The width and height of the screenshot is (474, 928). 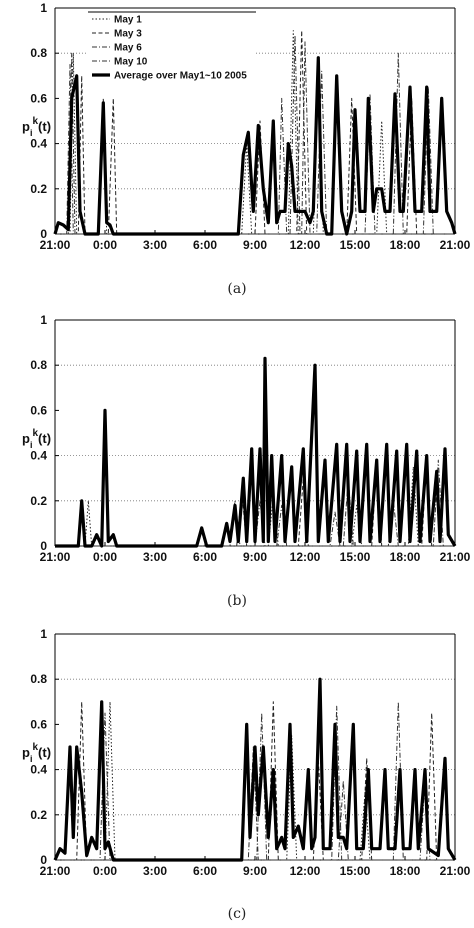 I want to click on legend-entry: Average over May1~10 2005, so click(x=180, y=76).